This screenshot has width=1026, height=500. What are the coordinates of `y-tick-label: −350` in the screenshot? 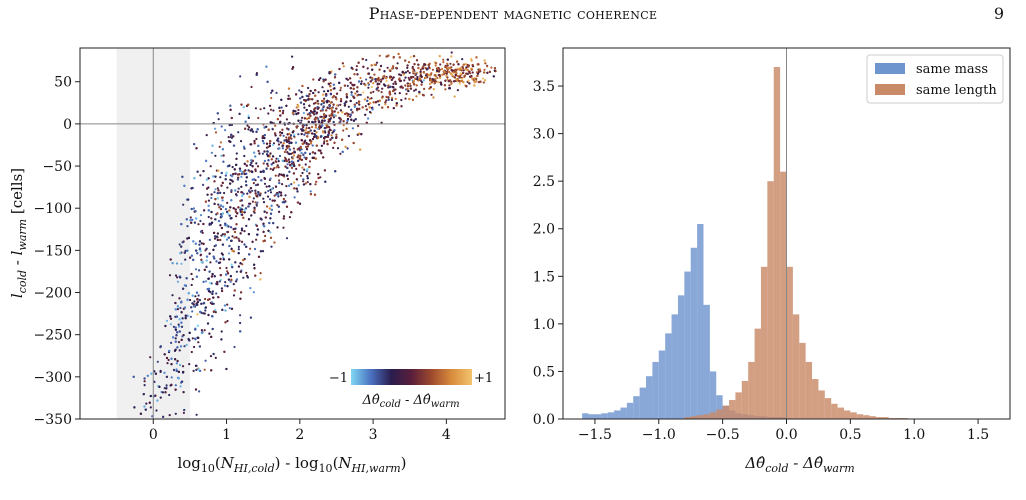 It's located at (53, 420).